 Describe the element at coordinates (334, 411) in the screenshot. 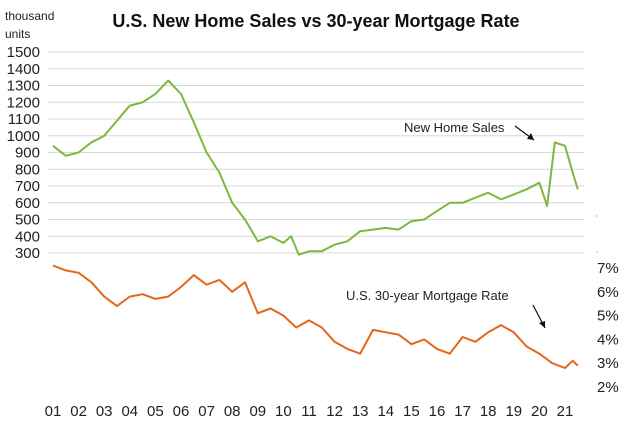

I see `x-tick-label: 12` at that location.